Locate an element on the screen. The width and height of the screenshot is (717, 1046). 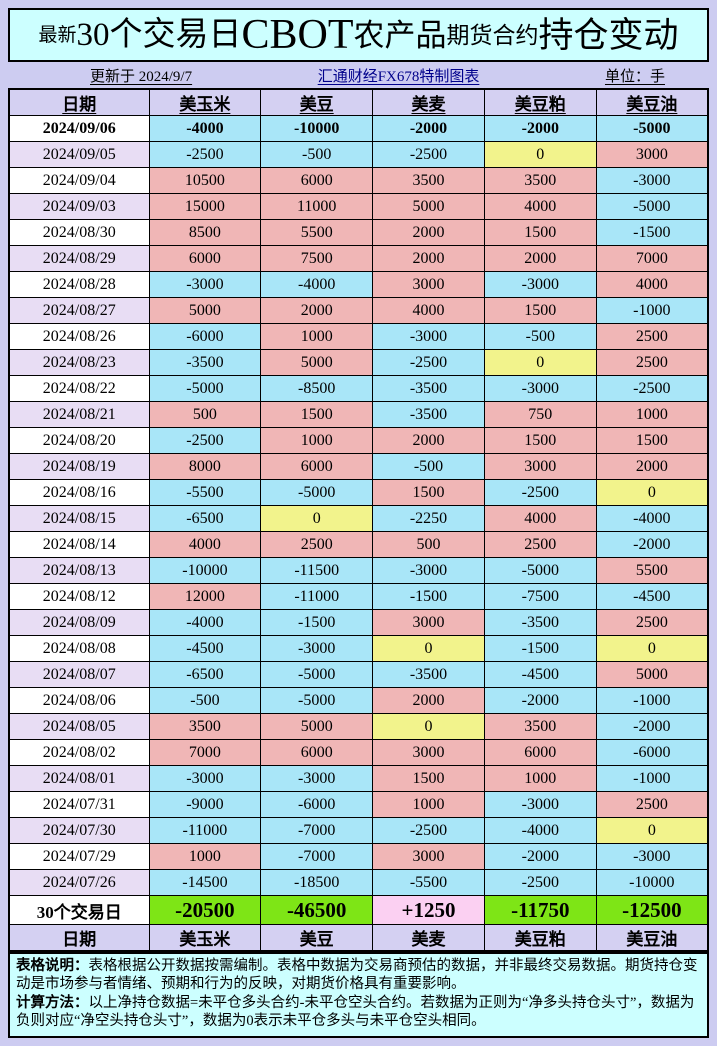
table-row: 2024/08/29 6000 7500 2000 2000 7000 is located at coordinates (358, 258).